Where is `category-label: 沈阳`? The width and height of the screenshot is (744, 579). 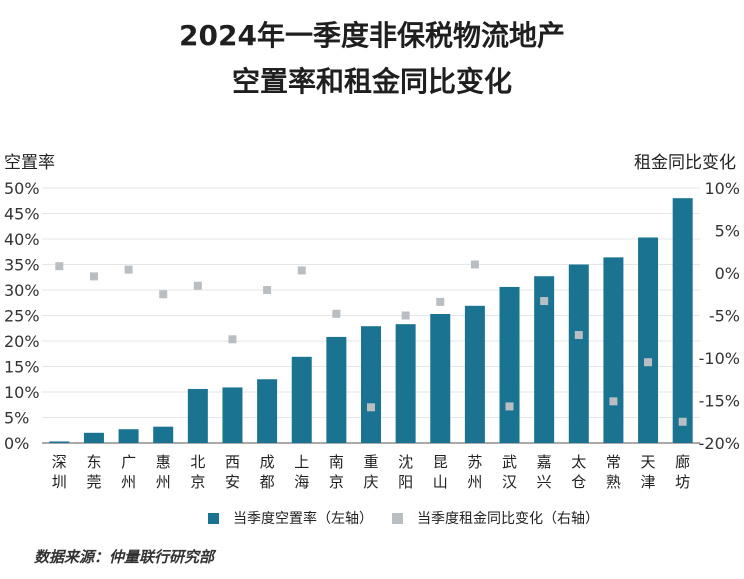 category-label: 沈阳 is located at coordinates (405, 472).